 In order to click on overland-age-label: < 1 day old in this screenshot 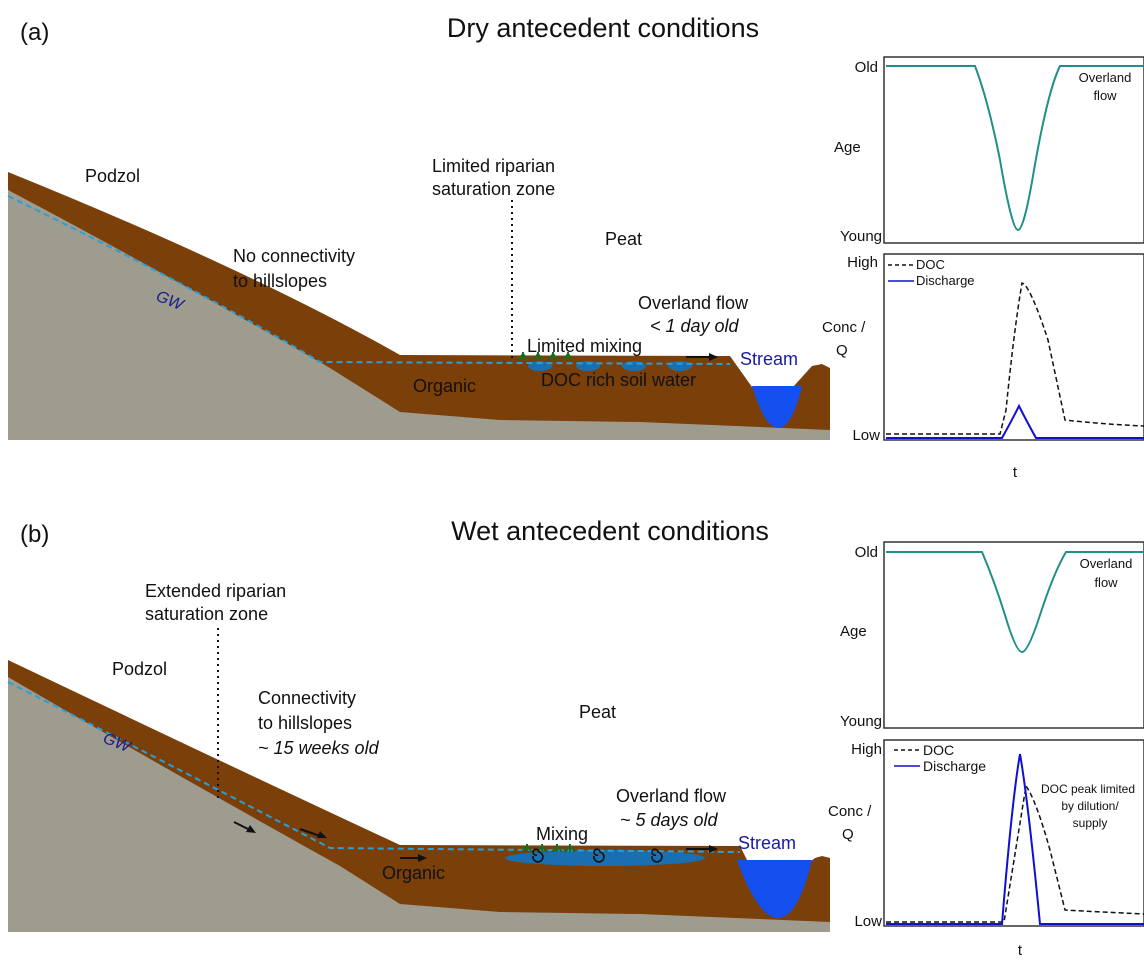, I will do `click(695, 326)`.